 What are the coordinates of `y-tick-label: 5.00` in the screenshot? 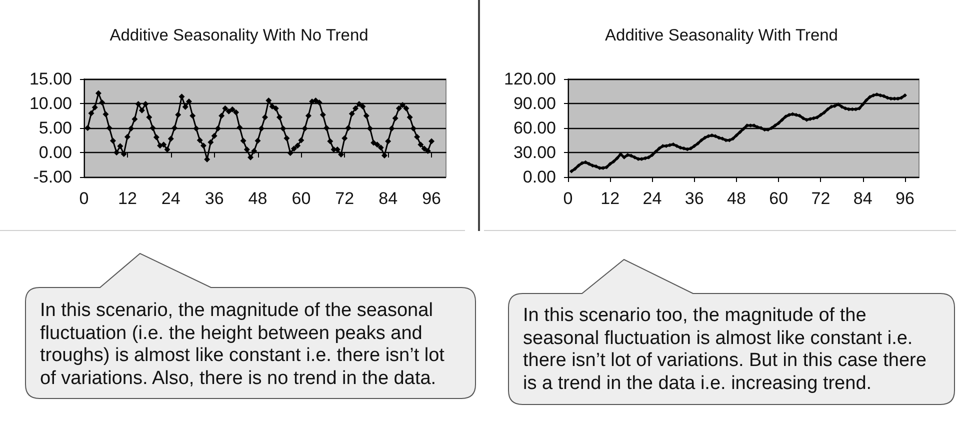 It's located at (55, 128).